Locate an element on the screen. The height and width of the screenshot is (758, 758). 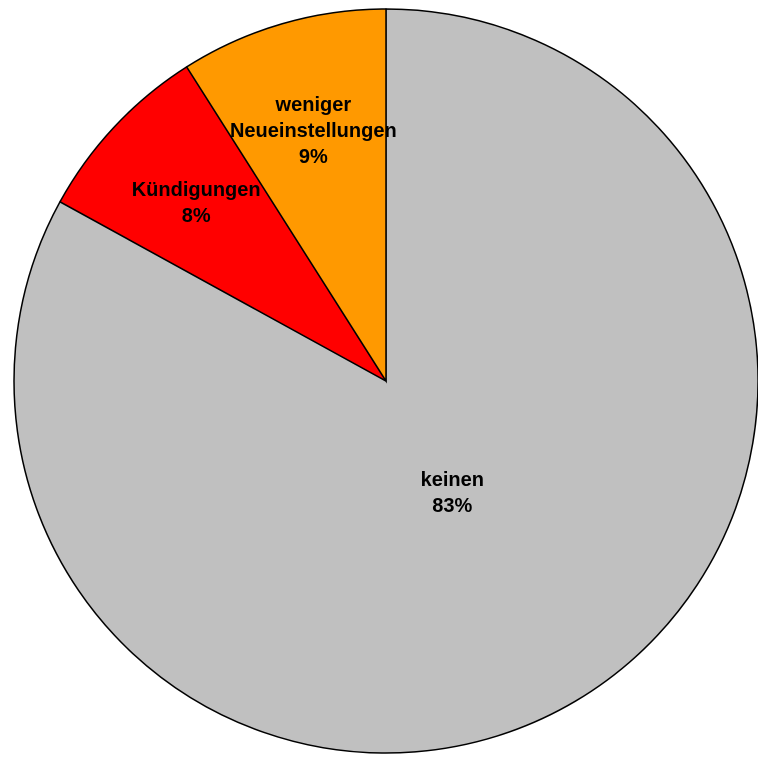
slice-label: weniger Neueinstellungen 9% is located at coordinates (313, 131).